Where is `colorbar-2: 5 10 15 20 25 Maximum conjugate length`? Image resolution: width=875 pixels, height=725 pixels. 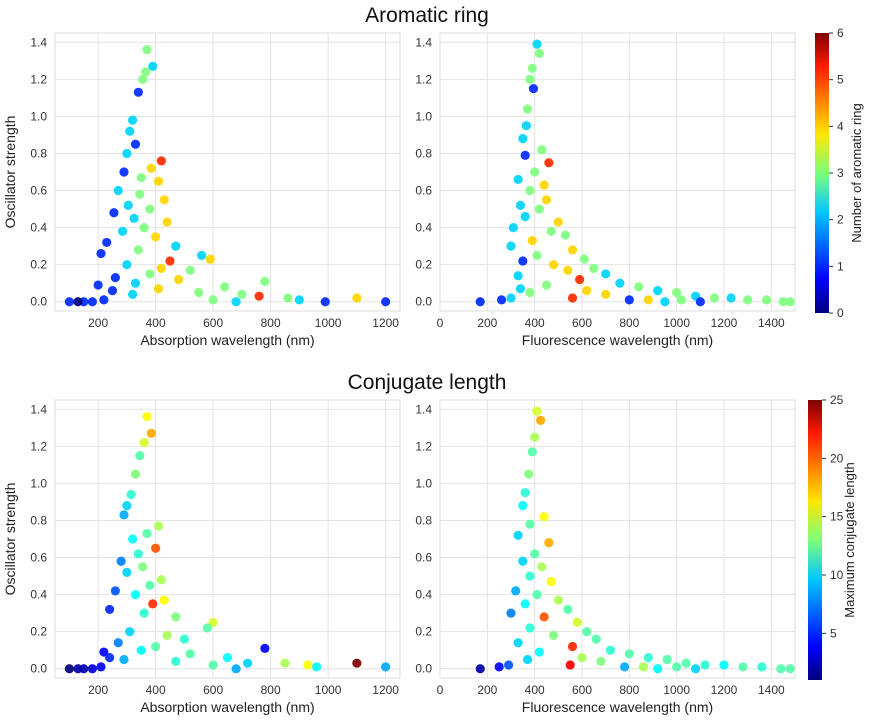
colorbar-2: 5 10 15 20 25 Maximum conjugate length is located at coordinates (832, 536).